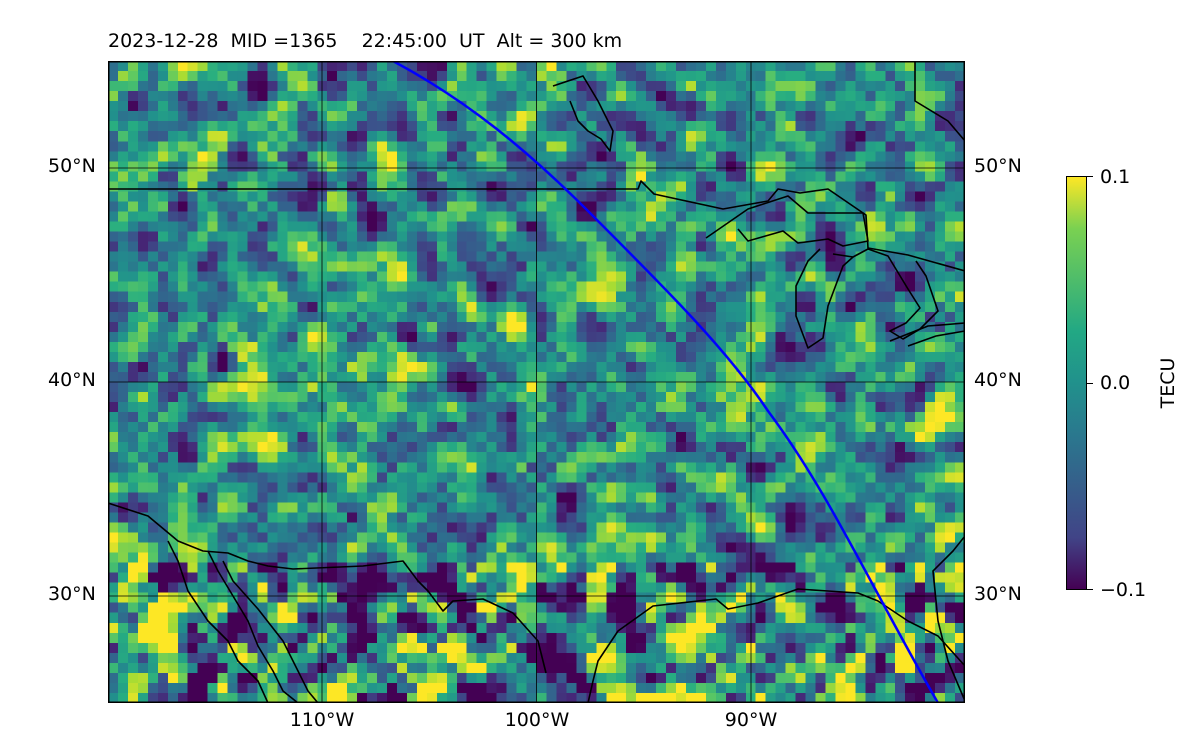 The width and height of the screenshot is (1200, 750). I want to click on lake-superior, so click(787, 221).